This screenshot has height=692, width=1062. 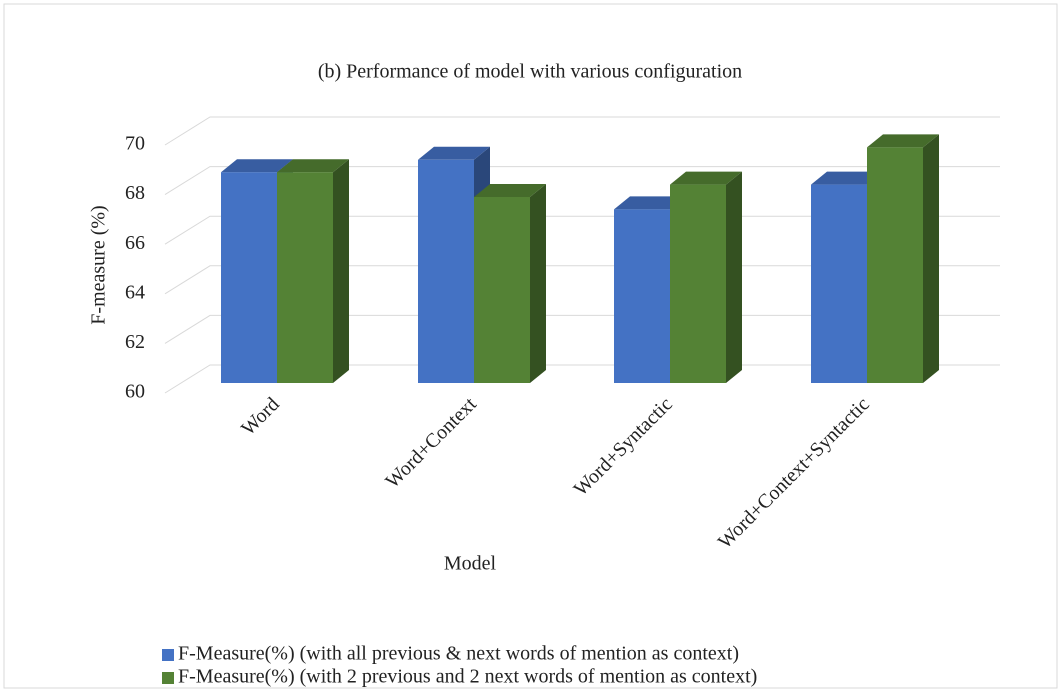 I want to click on y-tick-label: 66, so click(x=135, y=243).